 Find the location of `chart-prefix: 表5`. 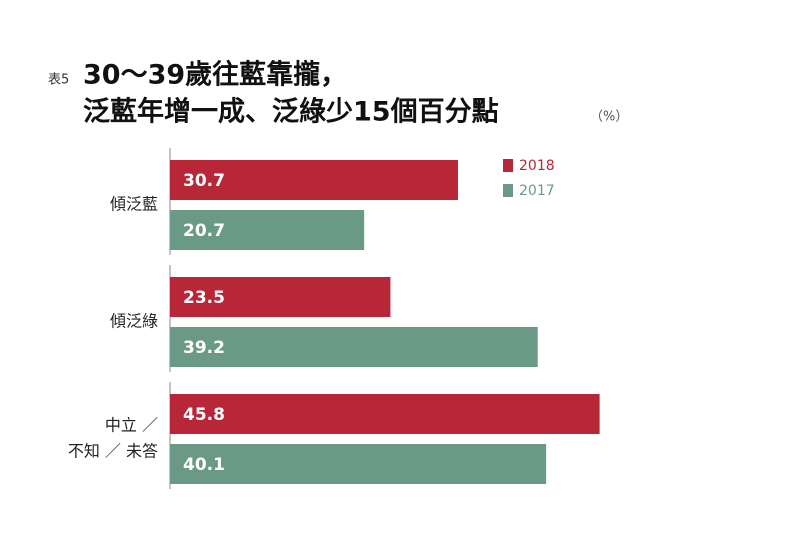

chart-prefix: 表5 is located at coordinates (58, 80).